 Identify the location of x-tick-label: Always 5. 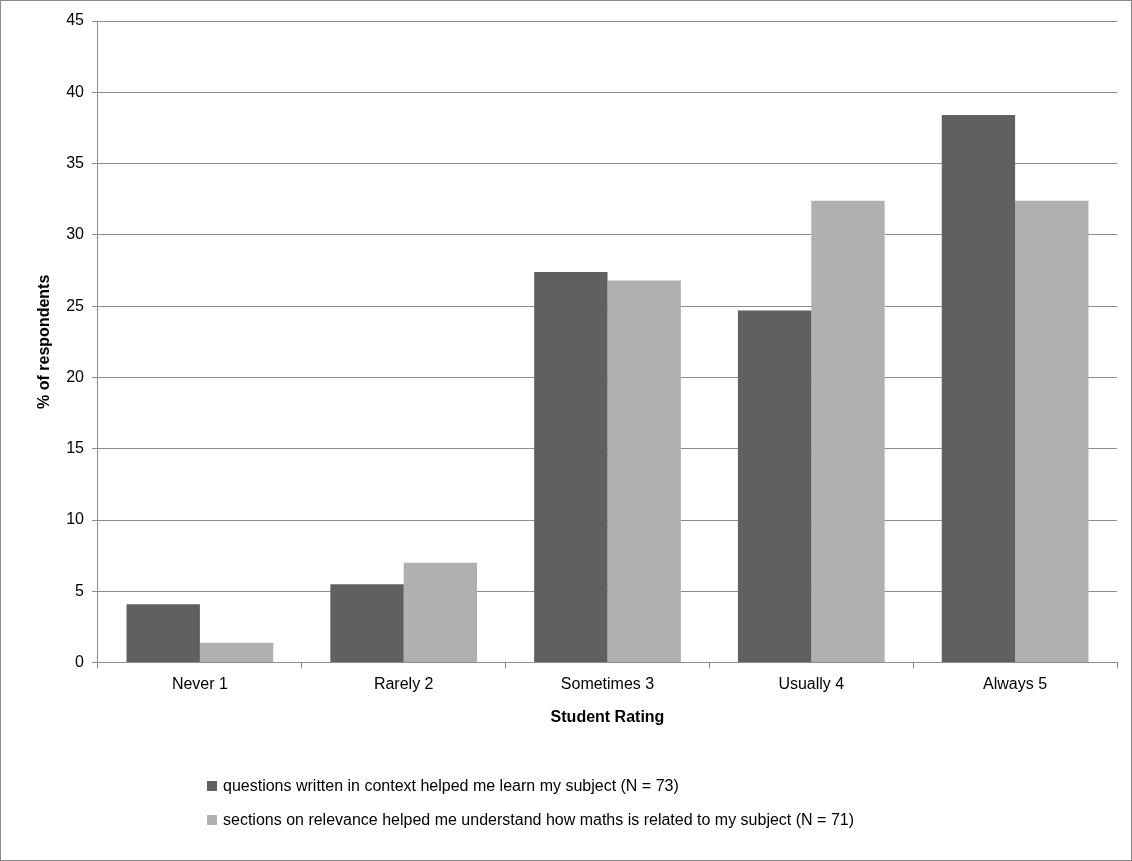
(1015, 683).